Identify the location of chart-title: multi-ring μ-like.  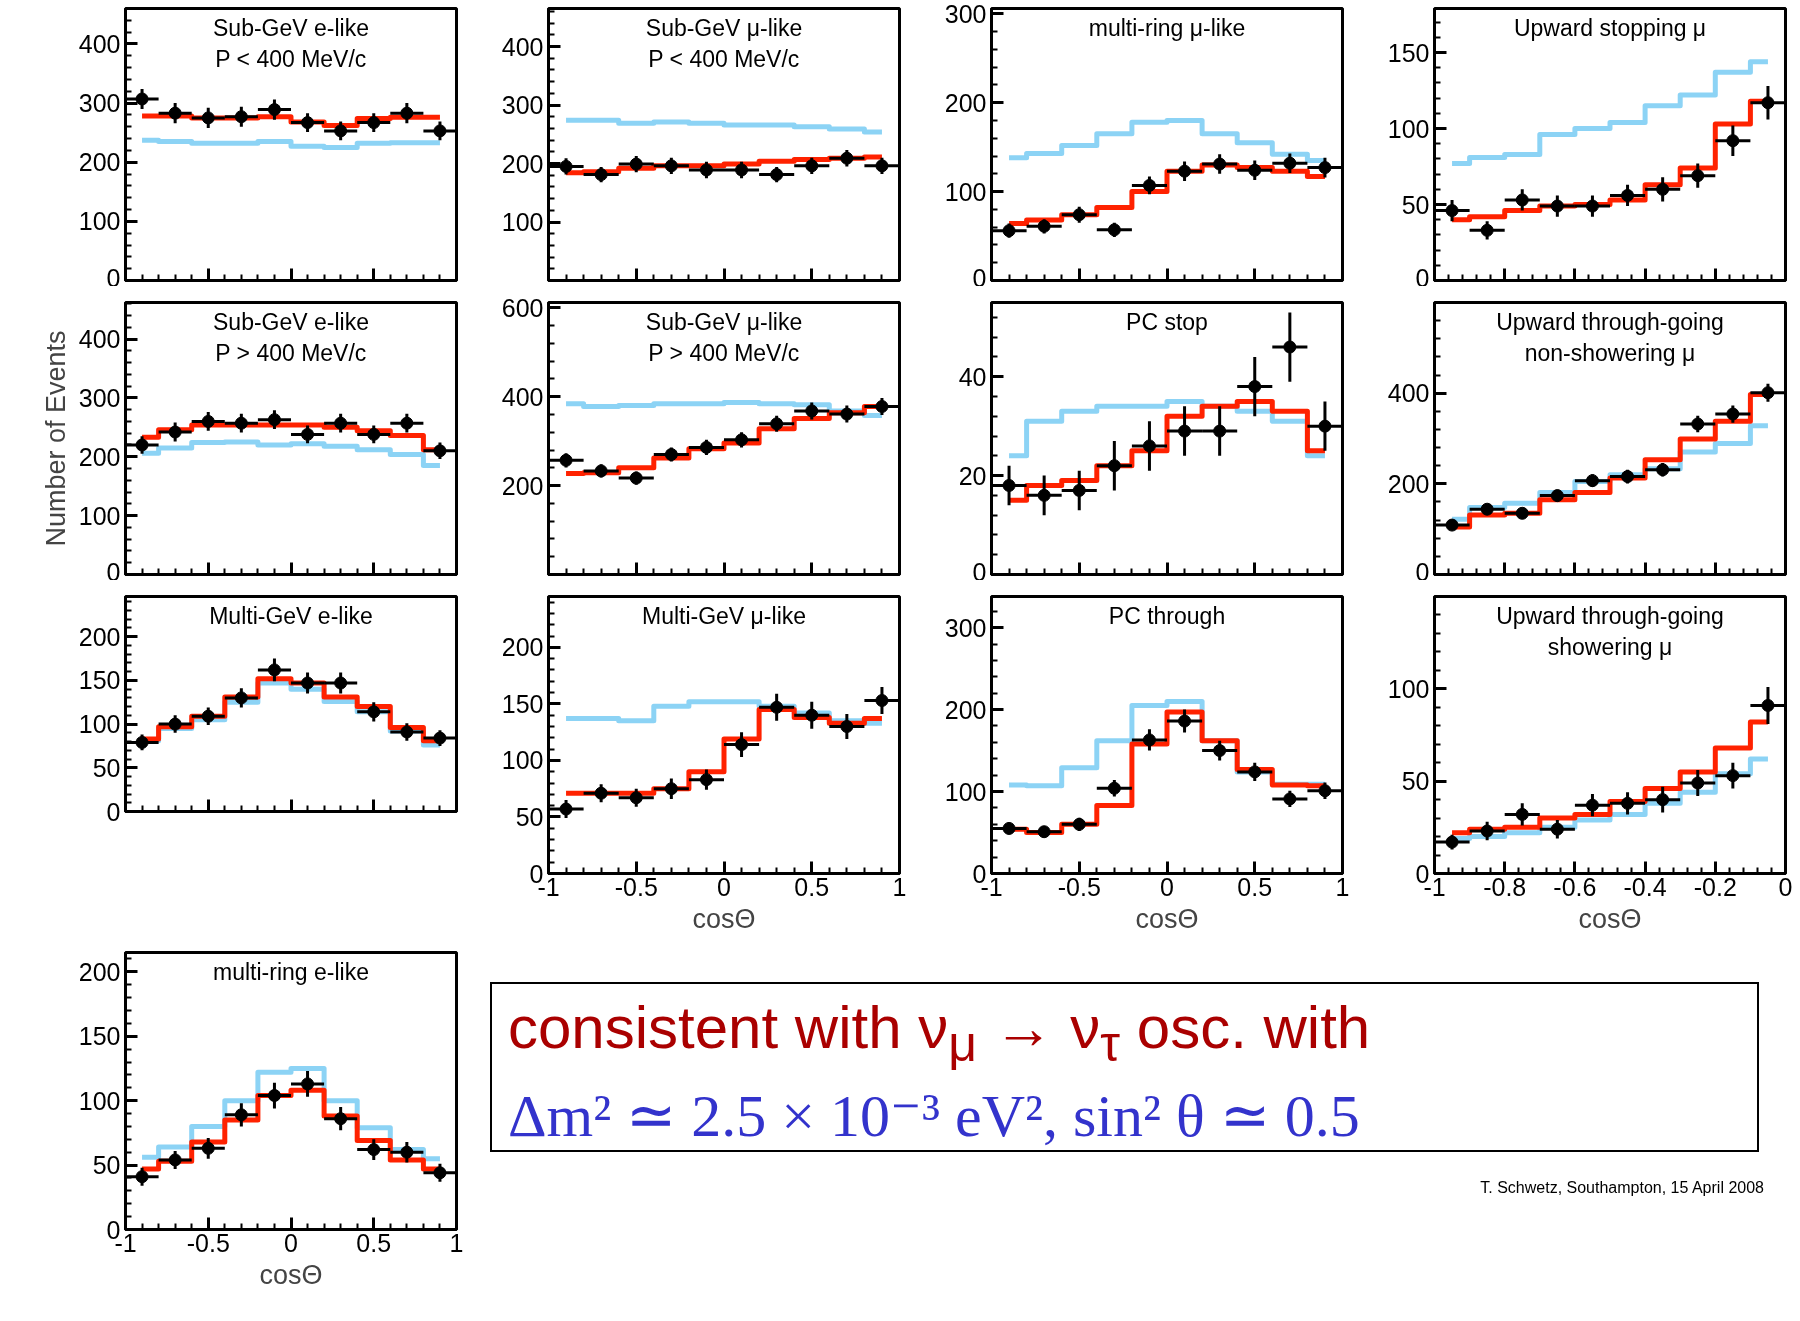
(1167, 27).